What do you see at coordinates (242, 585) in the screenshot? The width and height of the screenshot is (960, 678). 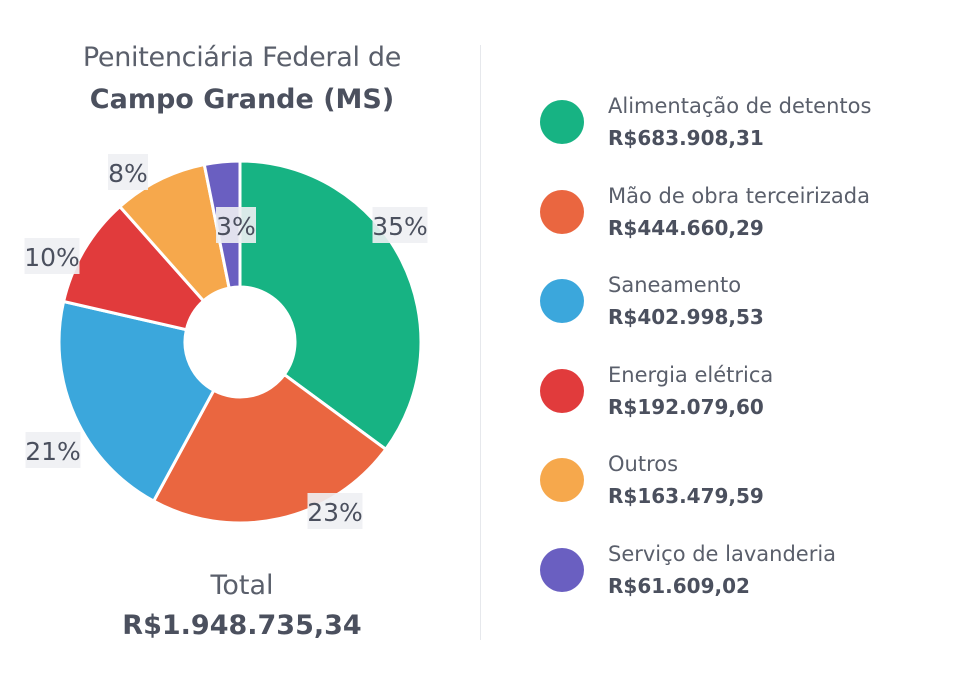 I see `total-label: Total` at bounding box center [242, 585].